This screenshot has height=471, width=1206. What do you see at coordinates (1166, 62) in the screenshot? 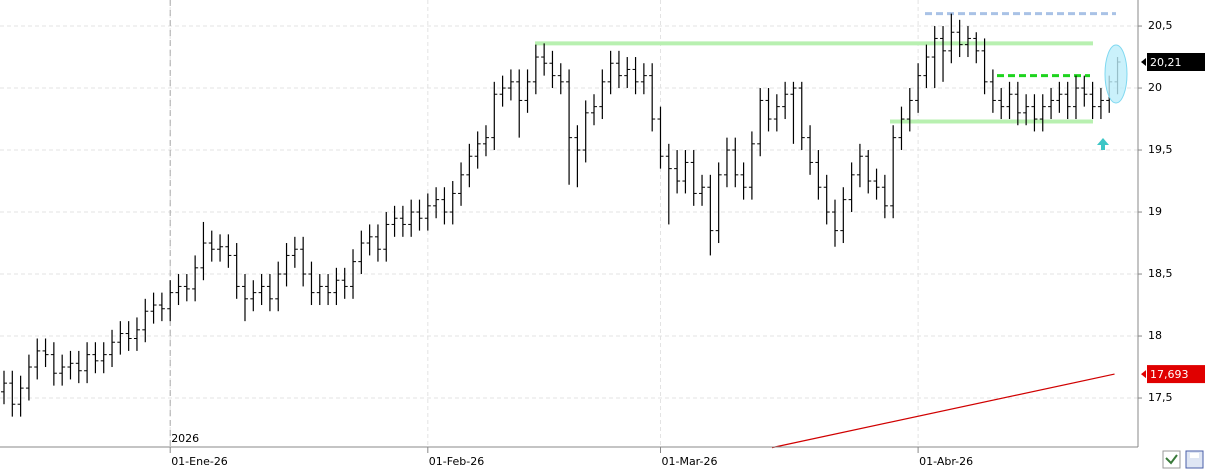
I see `last-price-tag-label: 20,21` at bounding box center [1166, 62].